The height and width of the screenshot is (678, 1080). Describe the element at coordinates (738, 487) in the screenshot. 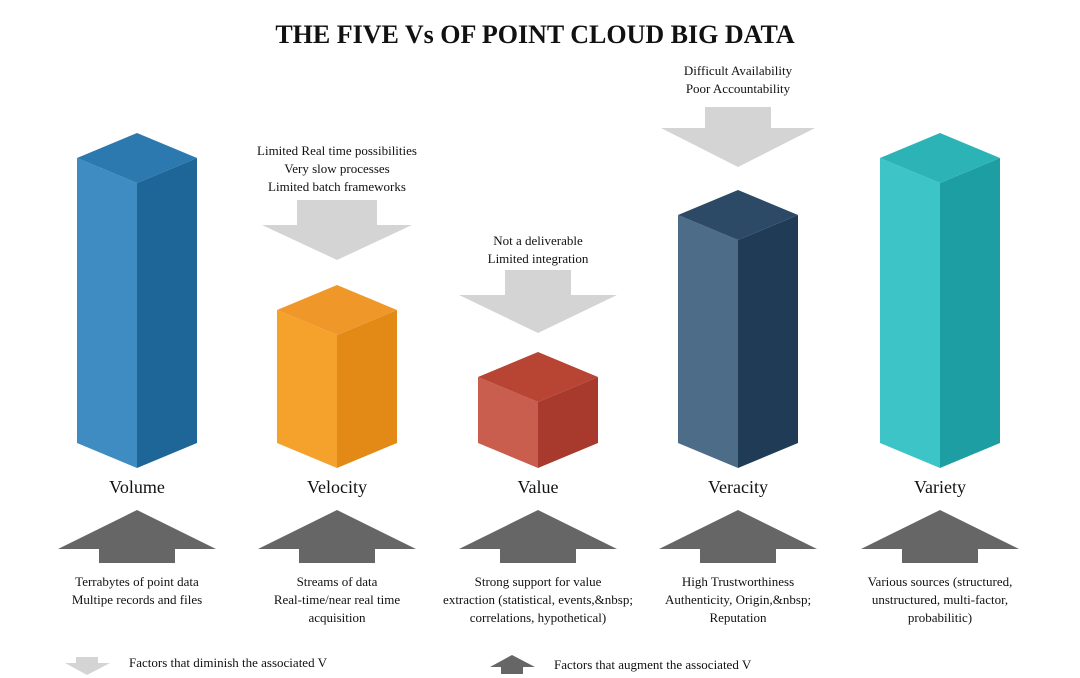

I see `v-name: Veracity` at that location.